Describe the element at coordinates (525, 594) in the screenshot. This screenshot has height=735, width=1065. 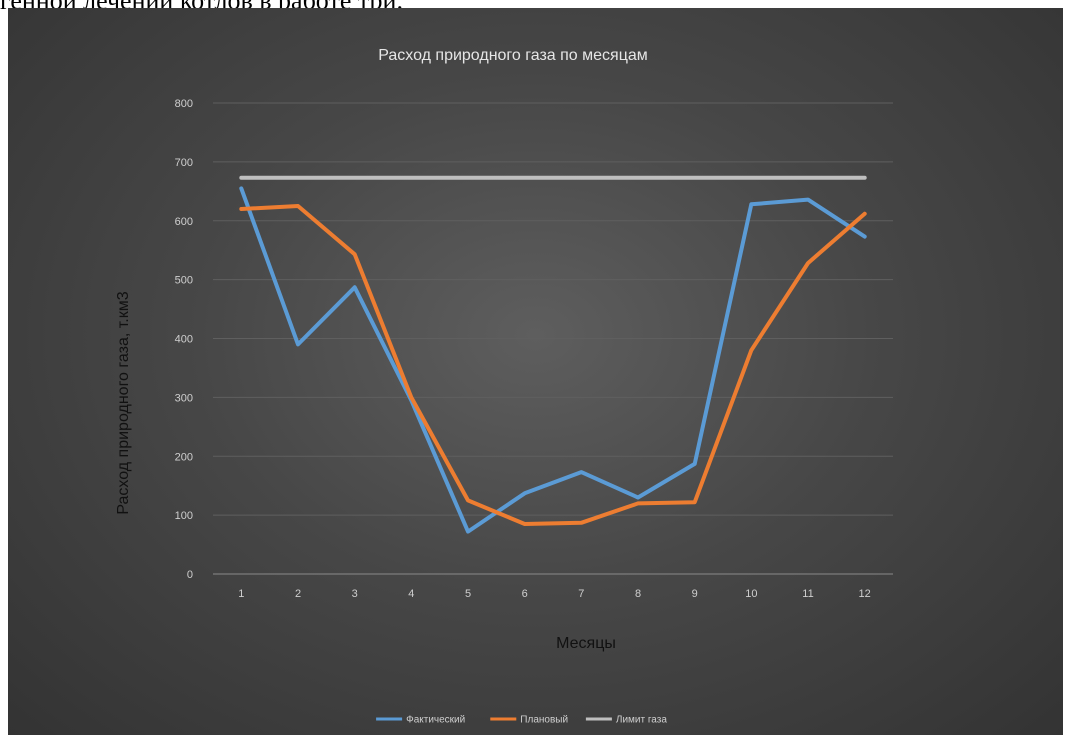
I see `x-tick-label: 6` at that location.